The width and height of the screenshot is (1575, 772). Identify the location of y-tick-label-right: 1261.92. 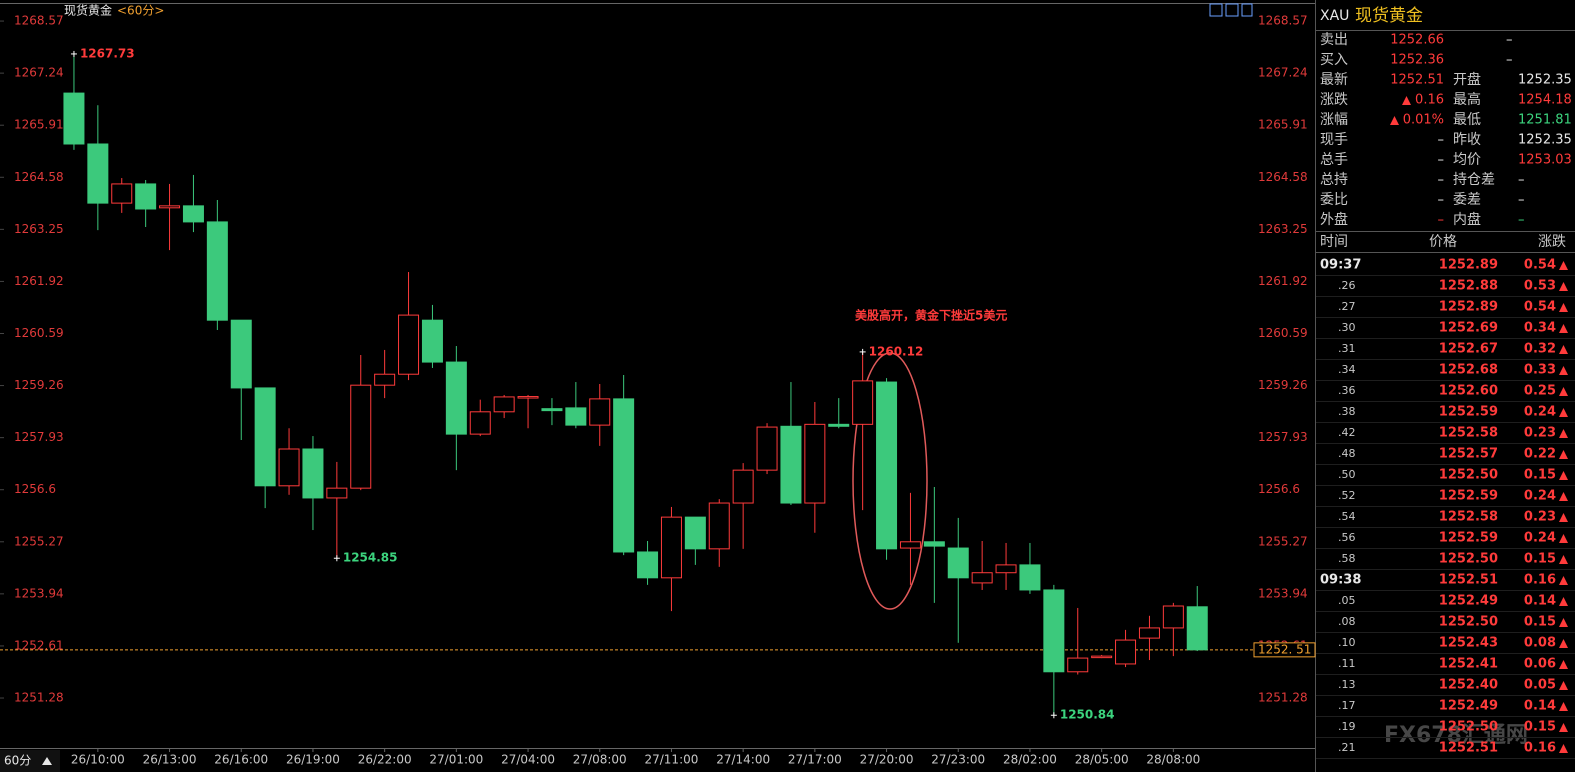
(1283, 281).